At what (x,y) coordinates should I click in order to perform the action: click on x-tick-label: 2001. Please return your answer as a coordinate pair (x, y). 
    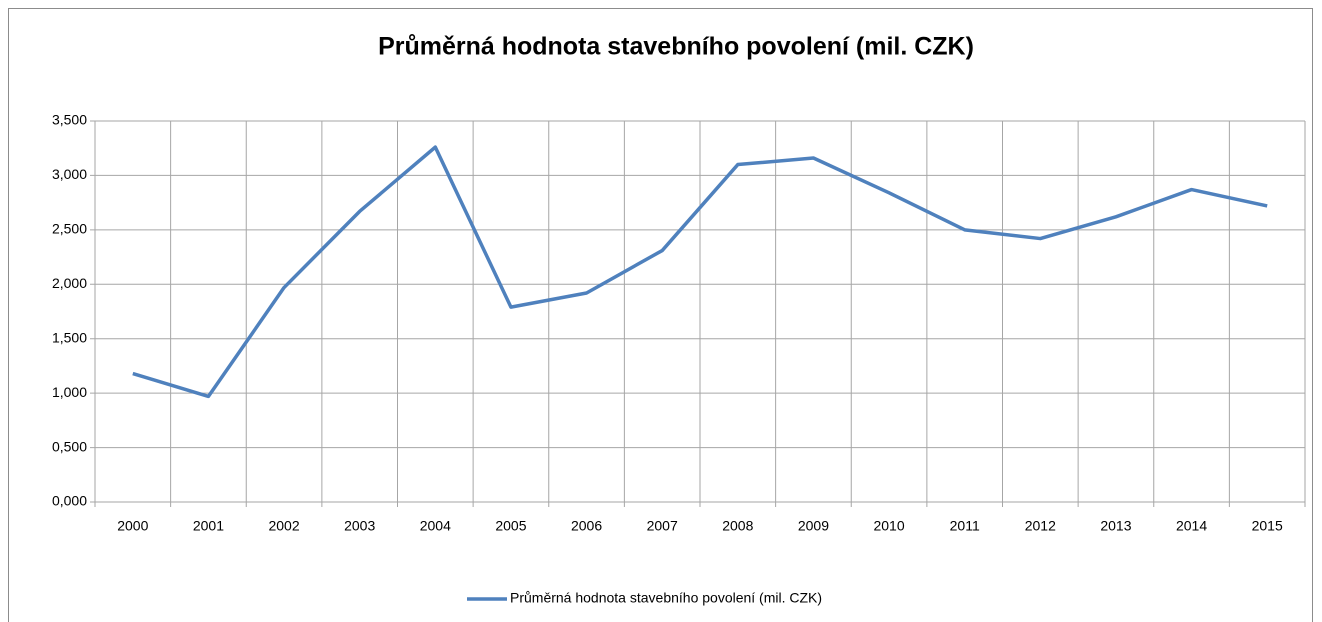
    Looking at the image, I should click on (208, 526).